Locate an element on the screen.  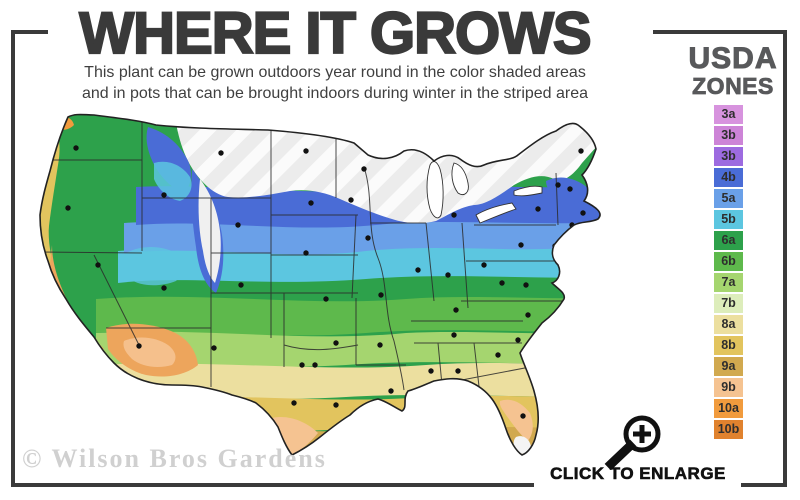
legend-swatch-8a: 8a is located at coordinates (728, 324).